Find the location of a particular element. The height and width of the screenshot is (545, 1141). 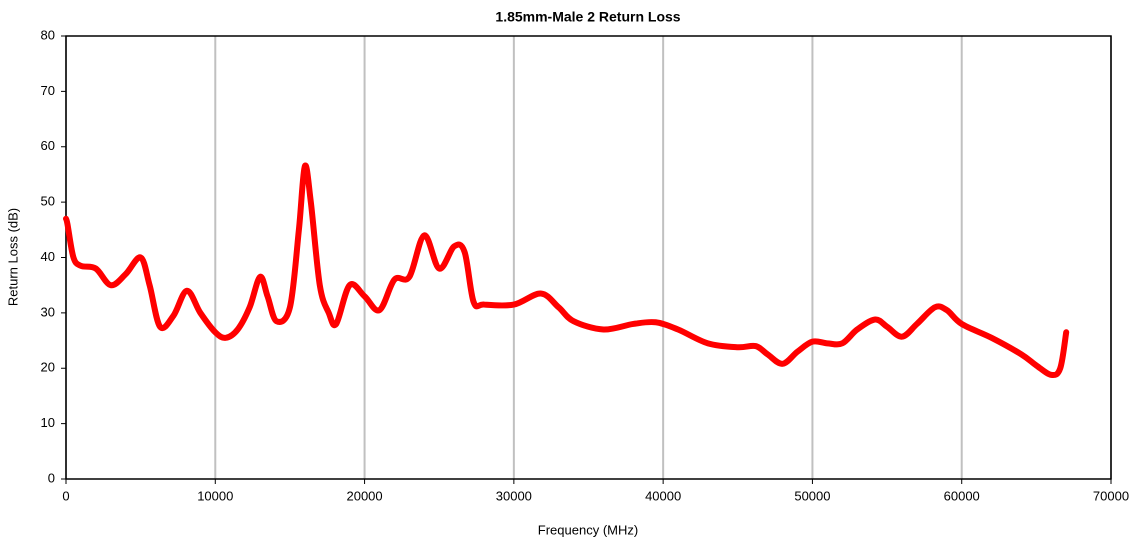

y-tick-label: 60 is located at coordinates (48, 145).